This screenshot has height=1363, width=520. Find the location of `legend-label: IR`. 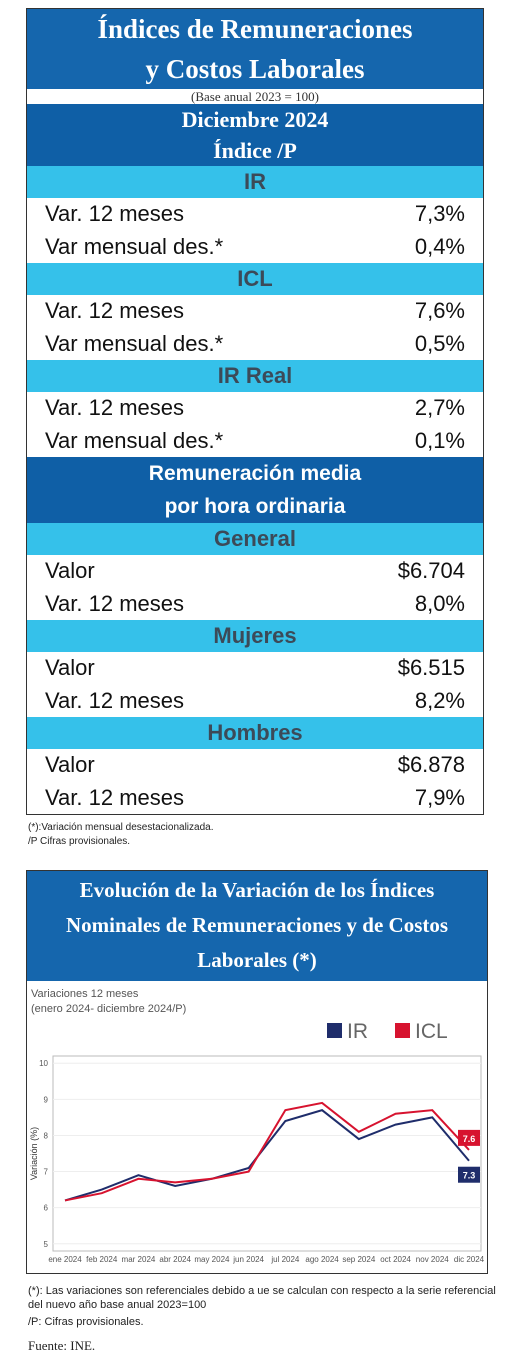

legend-label: IR is located at coordinates (357, 1031).